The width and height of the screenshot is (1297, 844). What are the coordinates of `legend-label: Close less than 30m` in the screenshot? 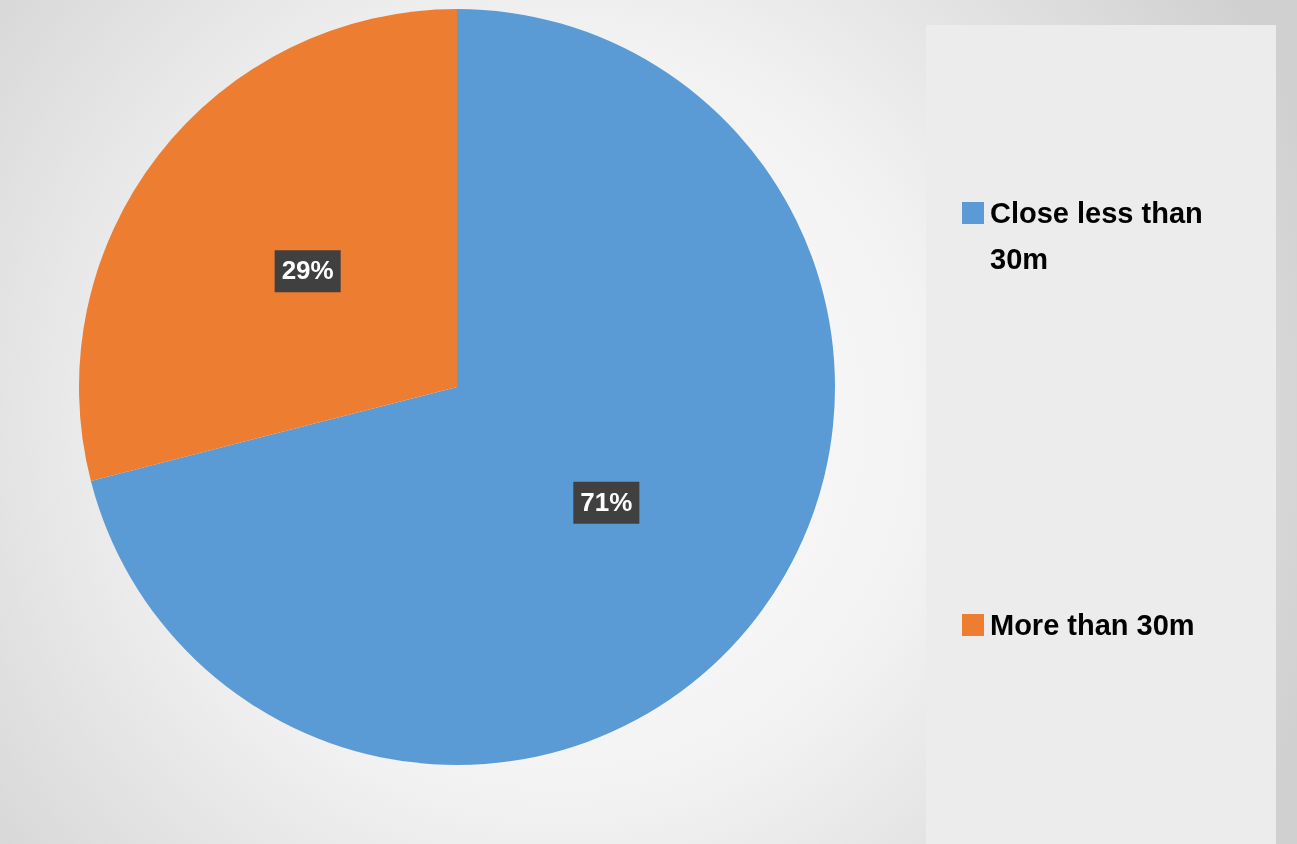 It's located at (1097, 236).